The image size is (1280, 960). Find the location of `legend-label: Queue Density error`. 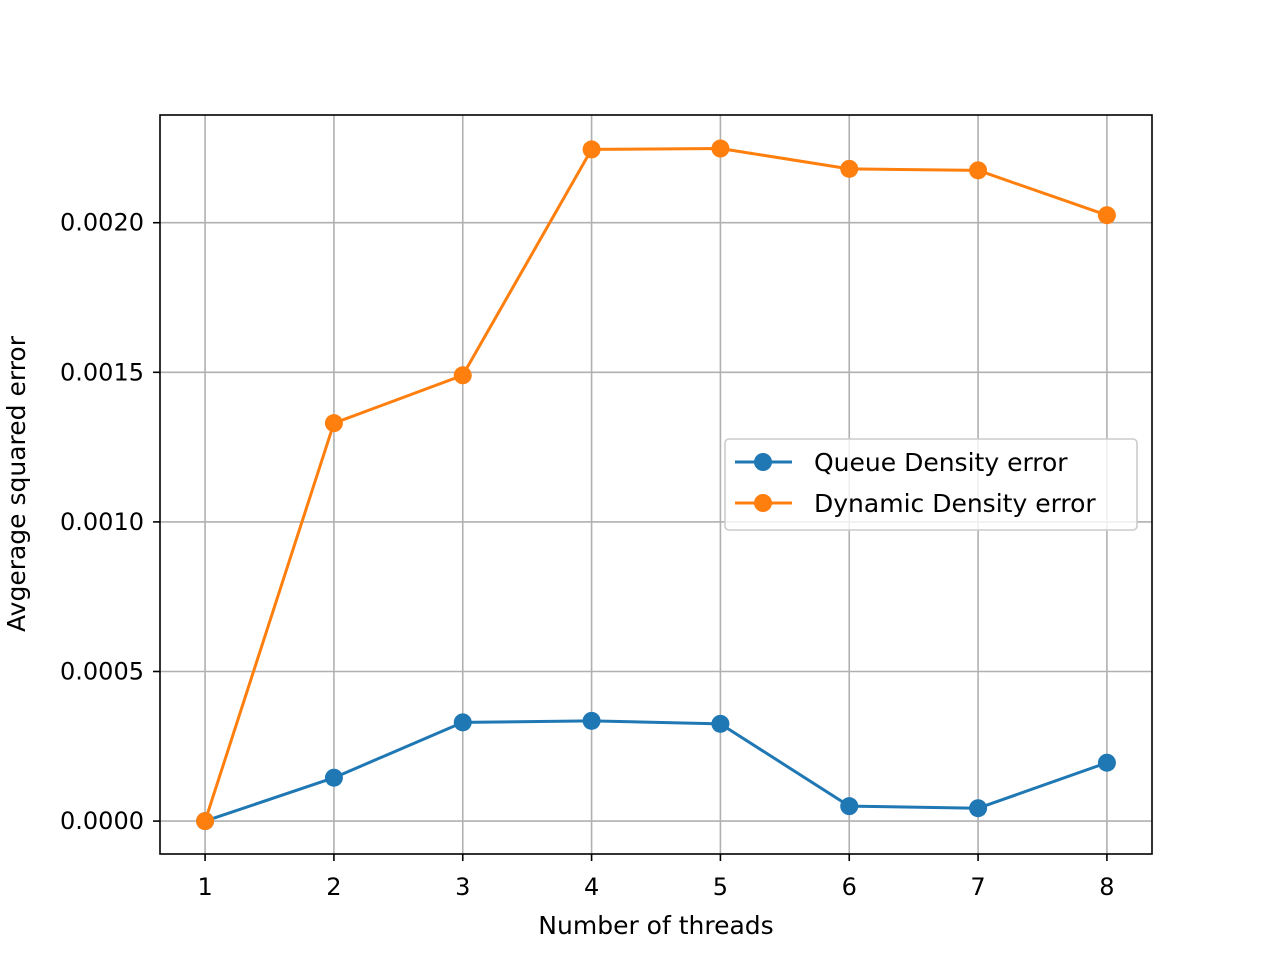

legend-label: Queue Density error is located at coordinates (941, 462).